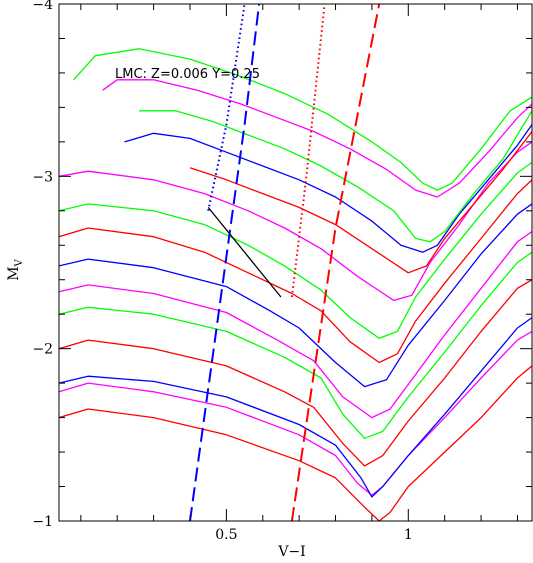 The width and height of the screenshot is (533, 563). What do you see at coordinates (42, 350) in the screenshot?
I see `y-tick-label: −2` at bounding box center [42, 350].